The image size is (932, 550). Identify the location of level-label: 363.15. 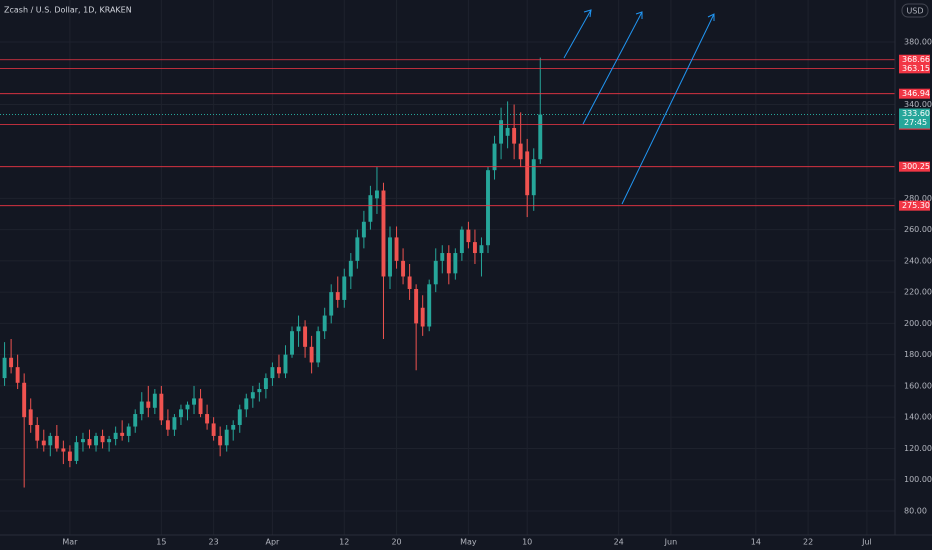
(916, 68).